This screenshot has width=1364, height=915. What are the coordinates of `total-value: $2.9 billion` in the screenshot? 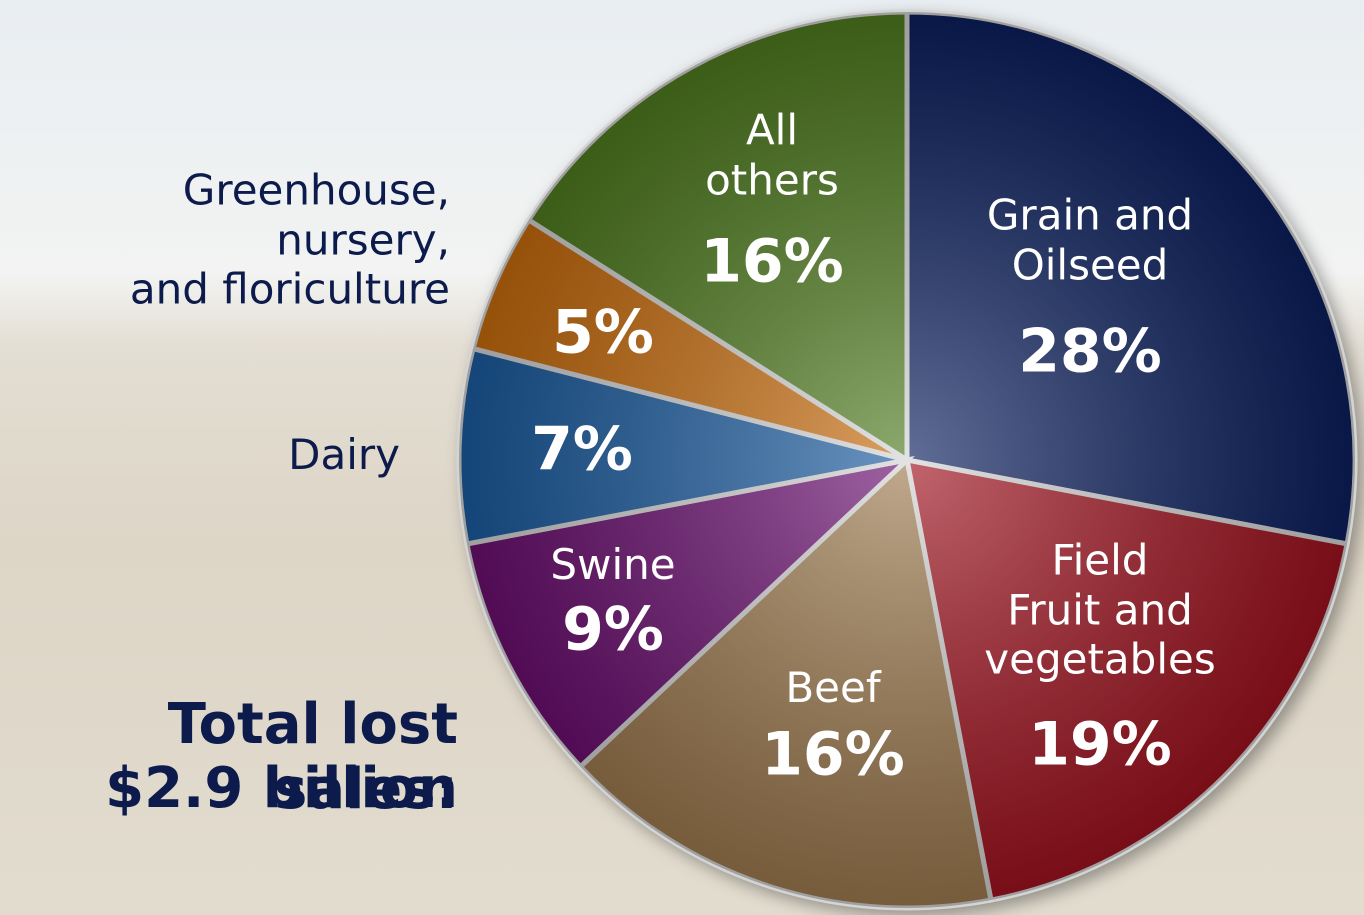 It's located at (281, 788).